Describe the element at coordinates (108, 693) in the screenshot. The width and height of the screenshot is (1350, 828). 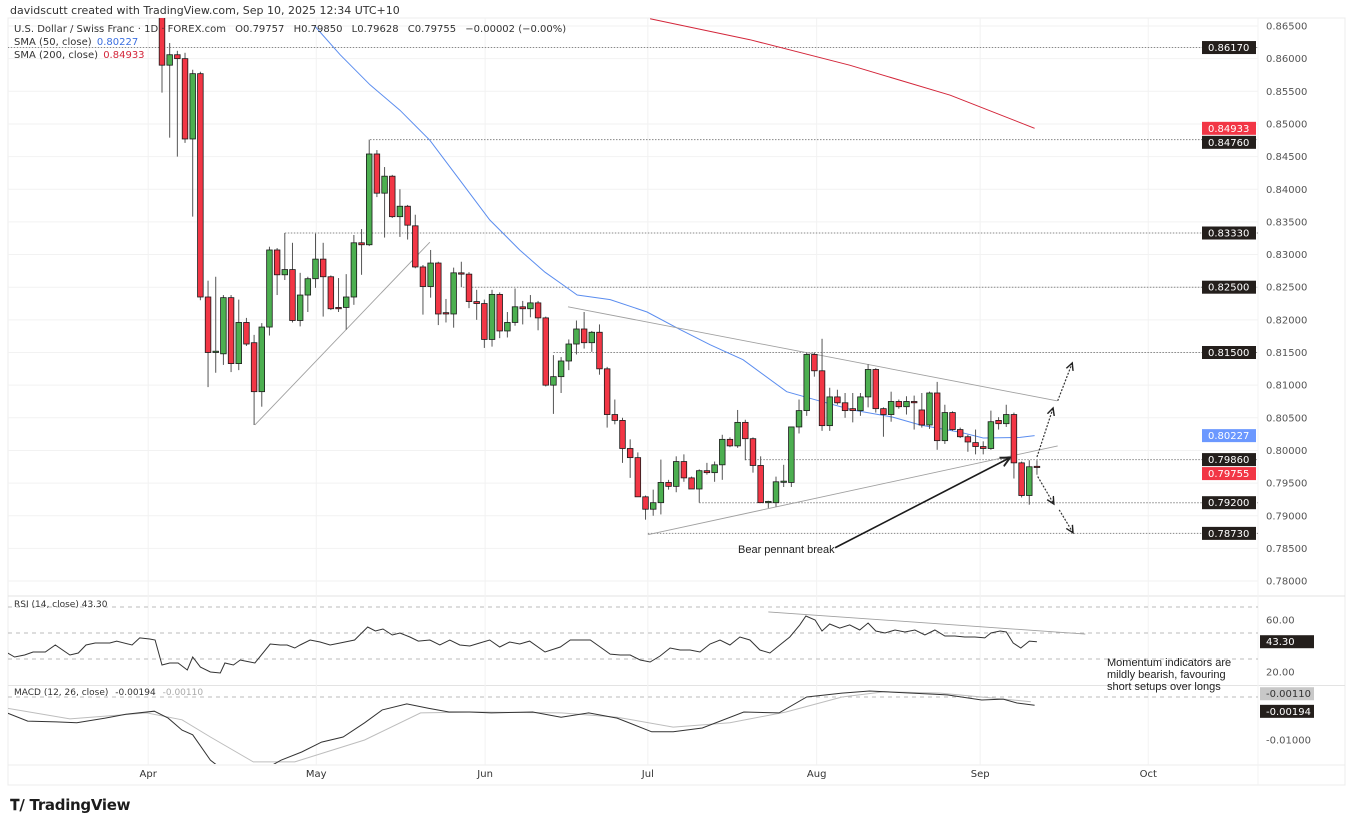
I see `macd-legend: MACD (12, 26, close) -0.00194 -0.00110` at that location.